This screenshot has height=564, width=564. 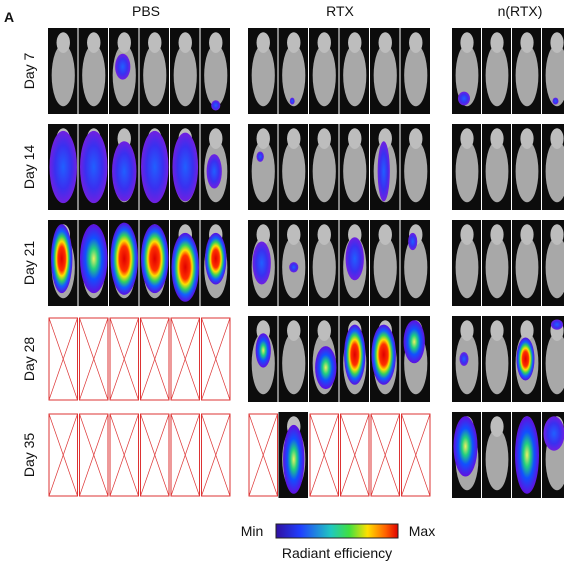 I want to click on colorbar-title: Radiant efficiency, so click(x=337, y=553).